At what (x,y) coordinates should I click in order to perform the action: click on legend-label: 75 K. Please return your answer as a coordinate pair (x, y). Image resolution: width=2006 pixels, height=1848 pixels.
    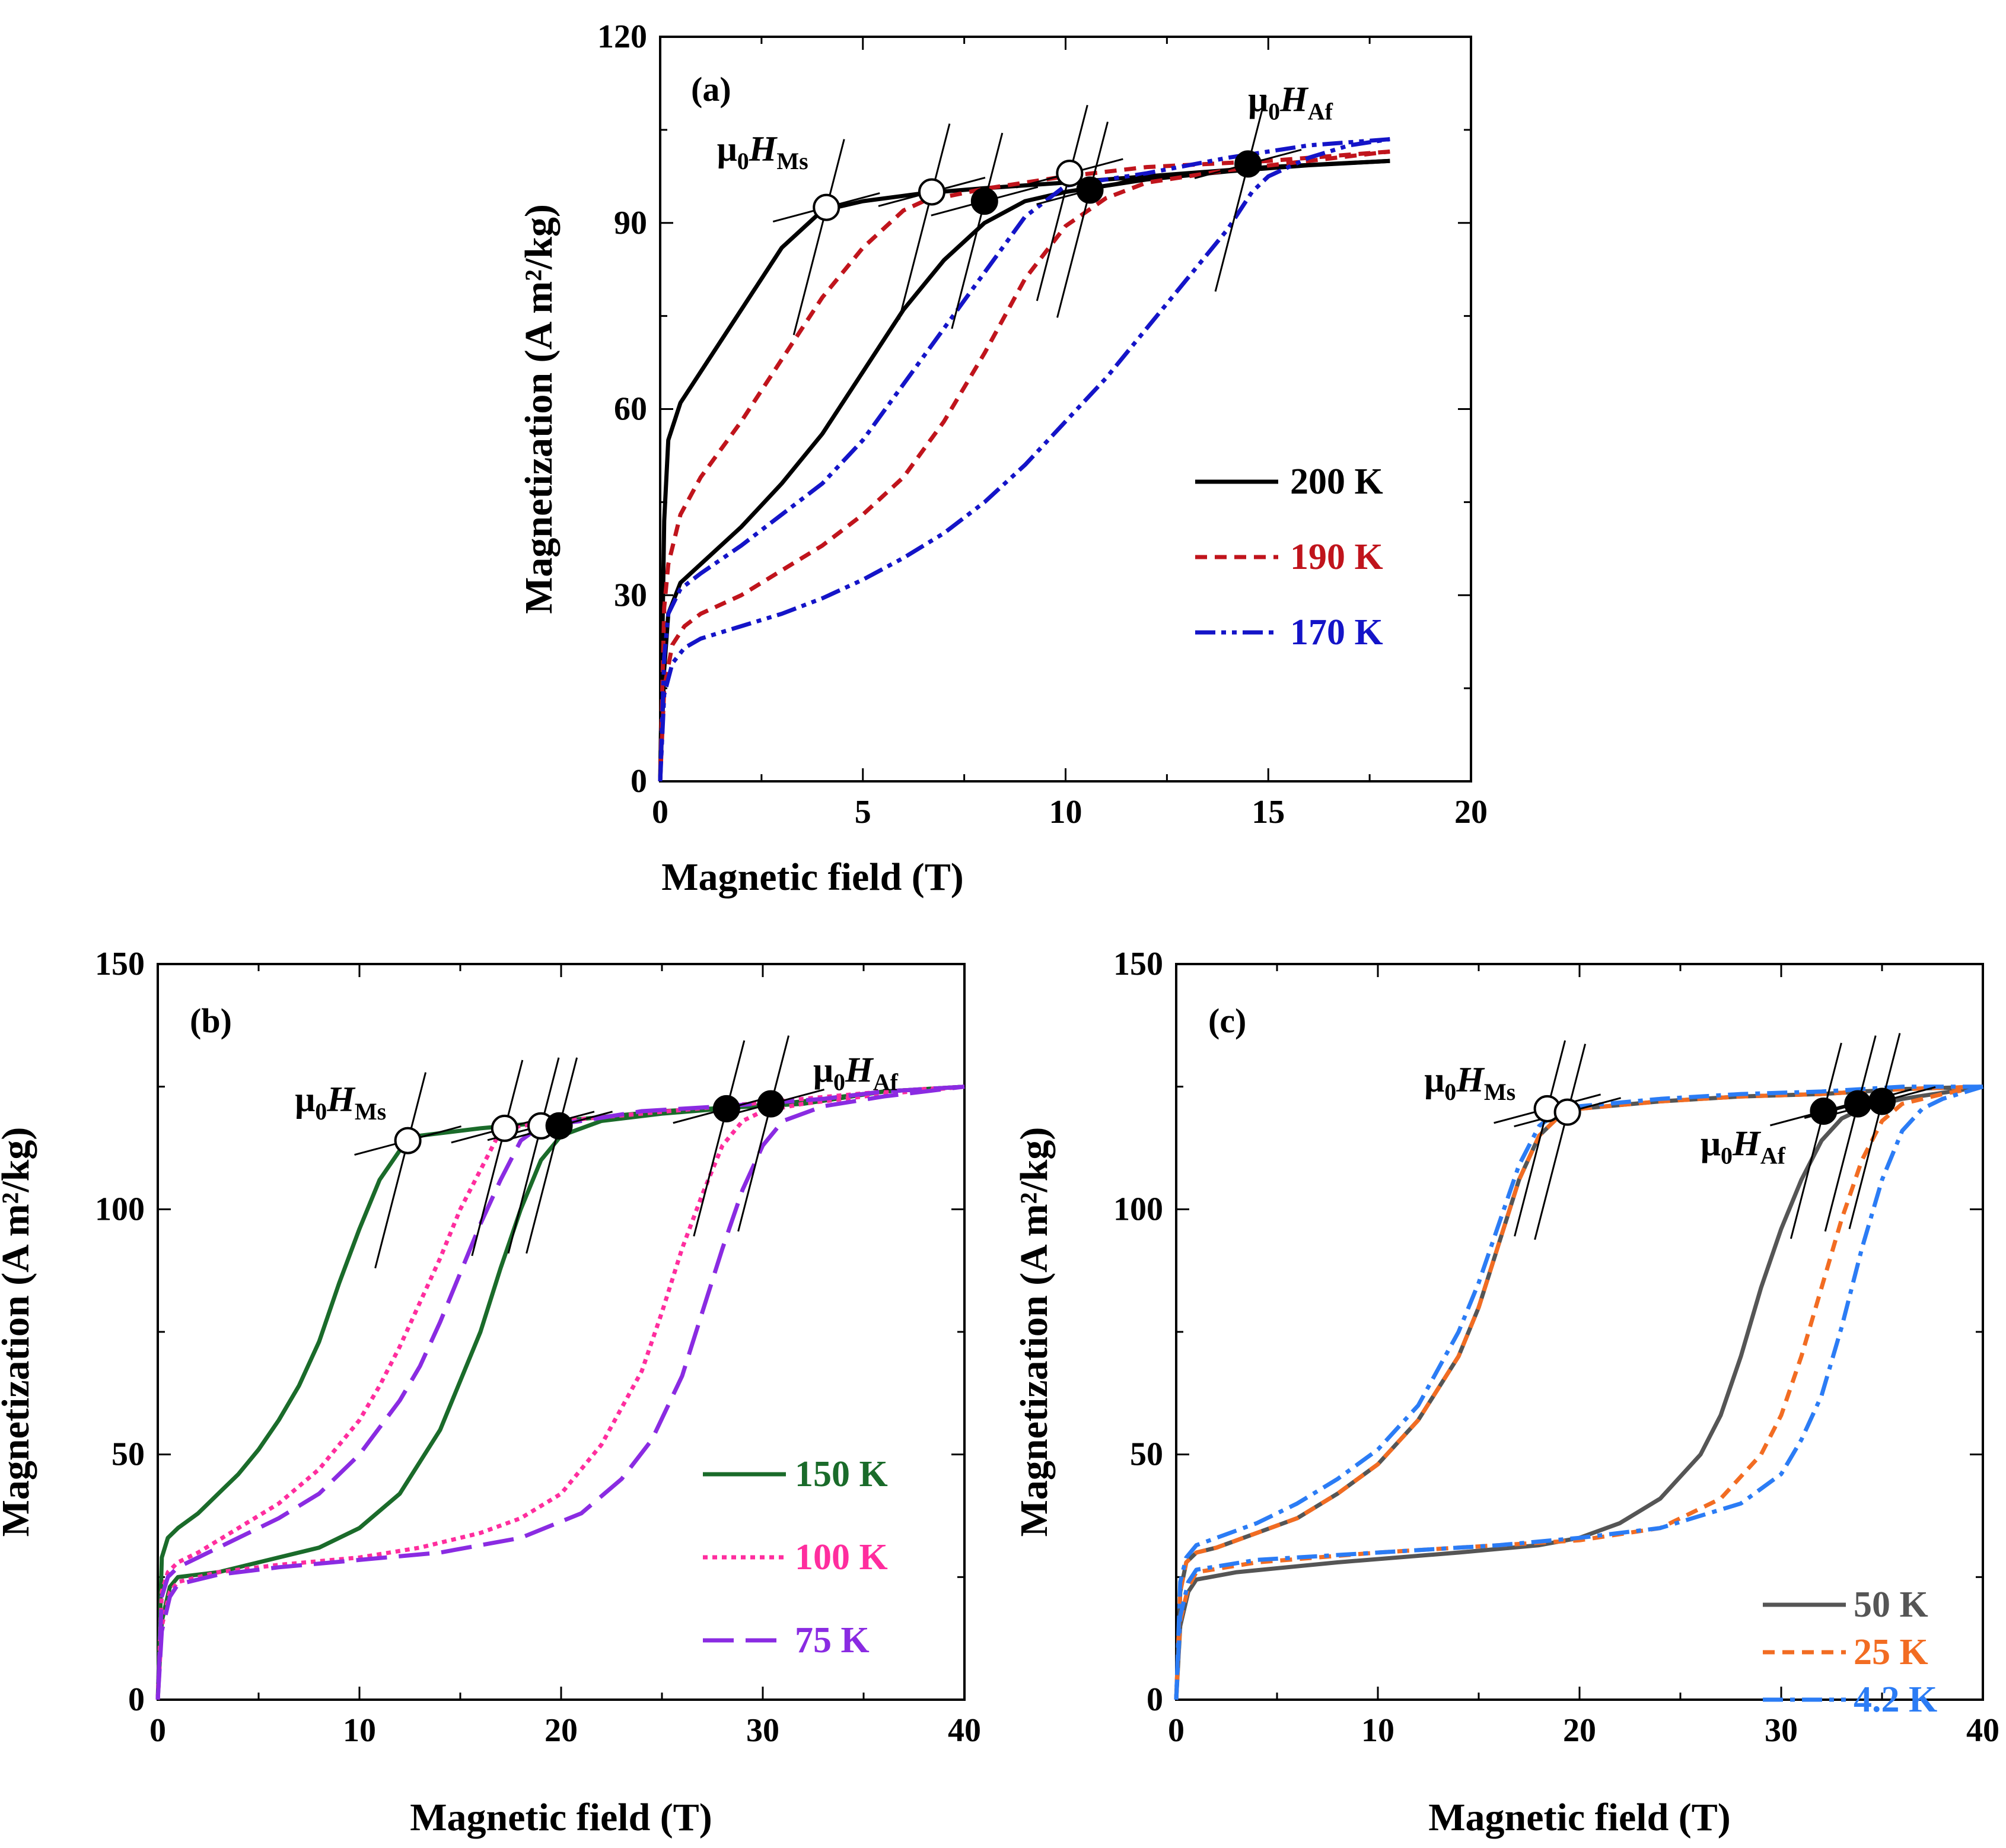
    Looking at the image, I should click on (832, 1641).